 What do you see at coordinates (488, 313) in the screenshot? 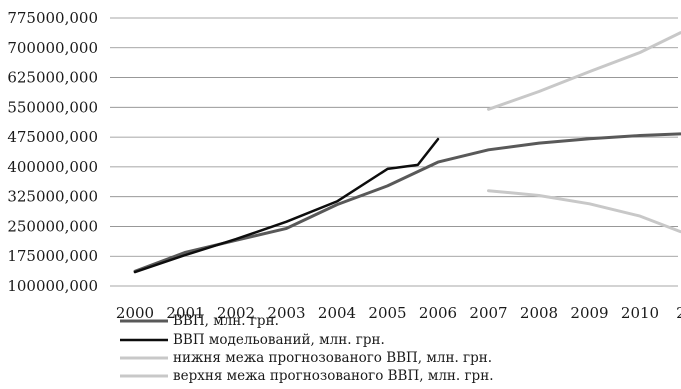
I see `x-tick-label: 2007` at bounding box center [488, 313].